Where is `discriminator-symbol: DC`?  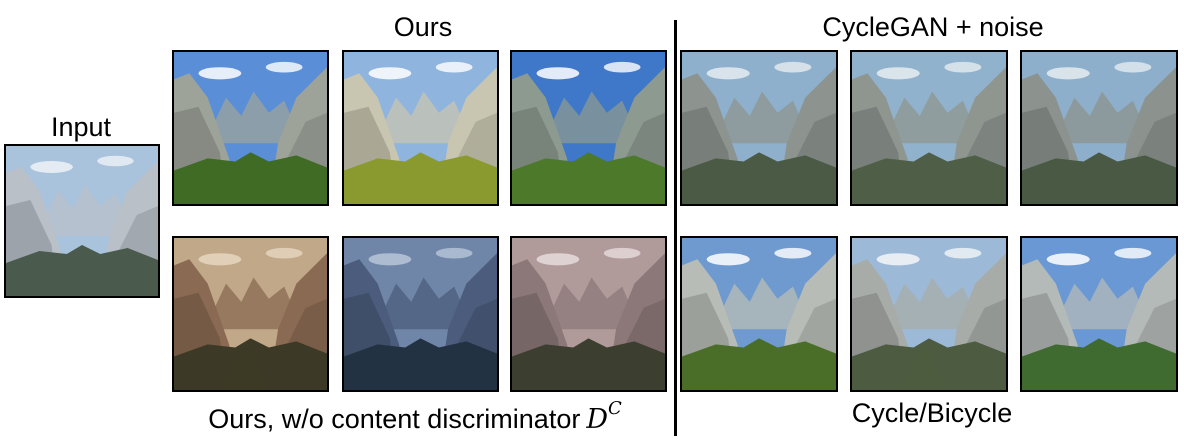
discriminator-symbol: DC is located at coordinates (604, 416).